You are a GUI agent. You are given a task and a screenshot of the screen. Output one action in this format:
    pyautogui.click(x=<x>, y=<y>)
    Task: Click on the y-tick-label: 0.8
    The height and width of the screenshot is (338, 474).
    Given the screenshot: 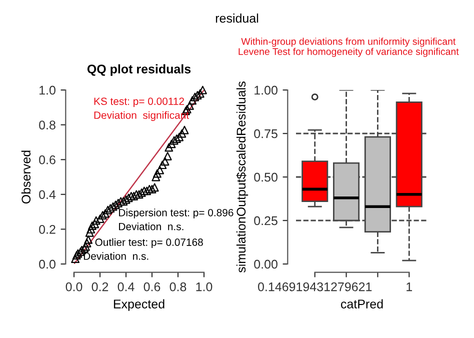 What is the action you would take?
    pyautogui.click(x=47, y=125)
    